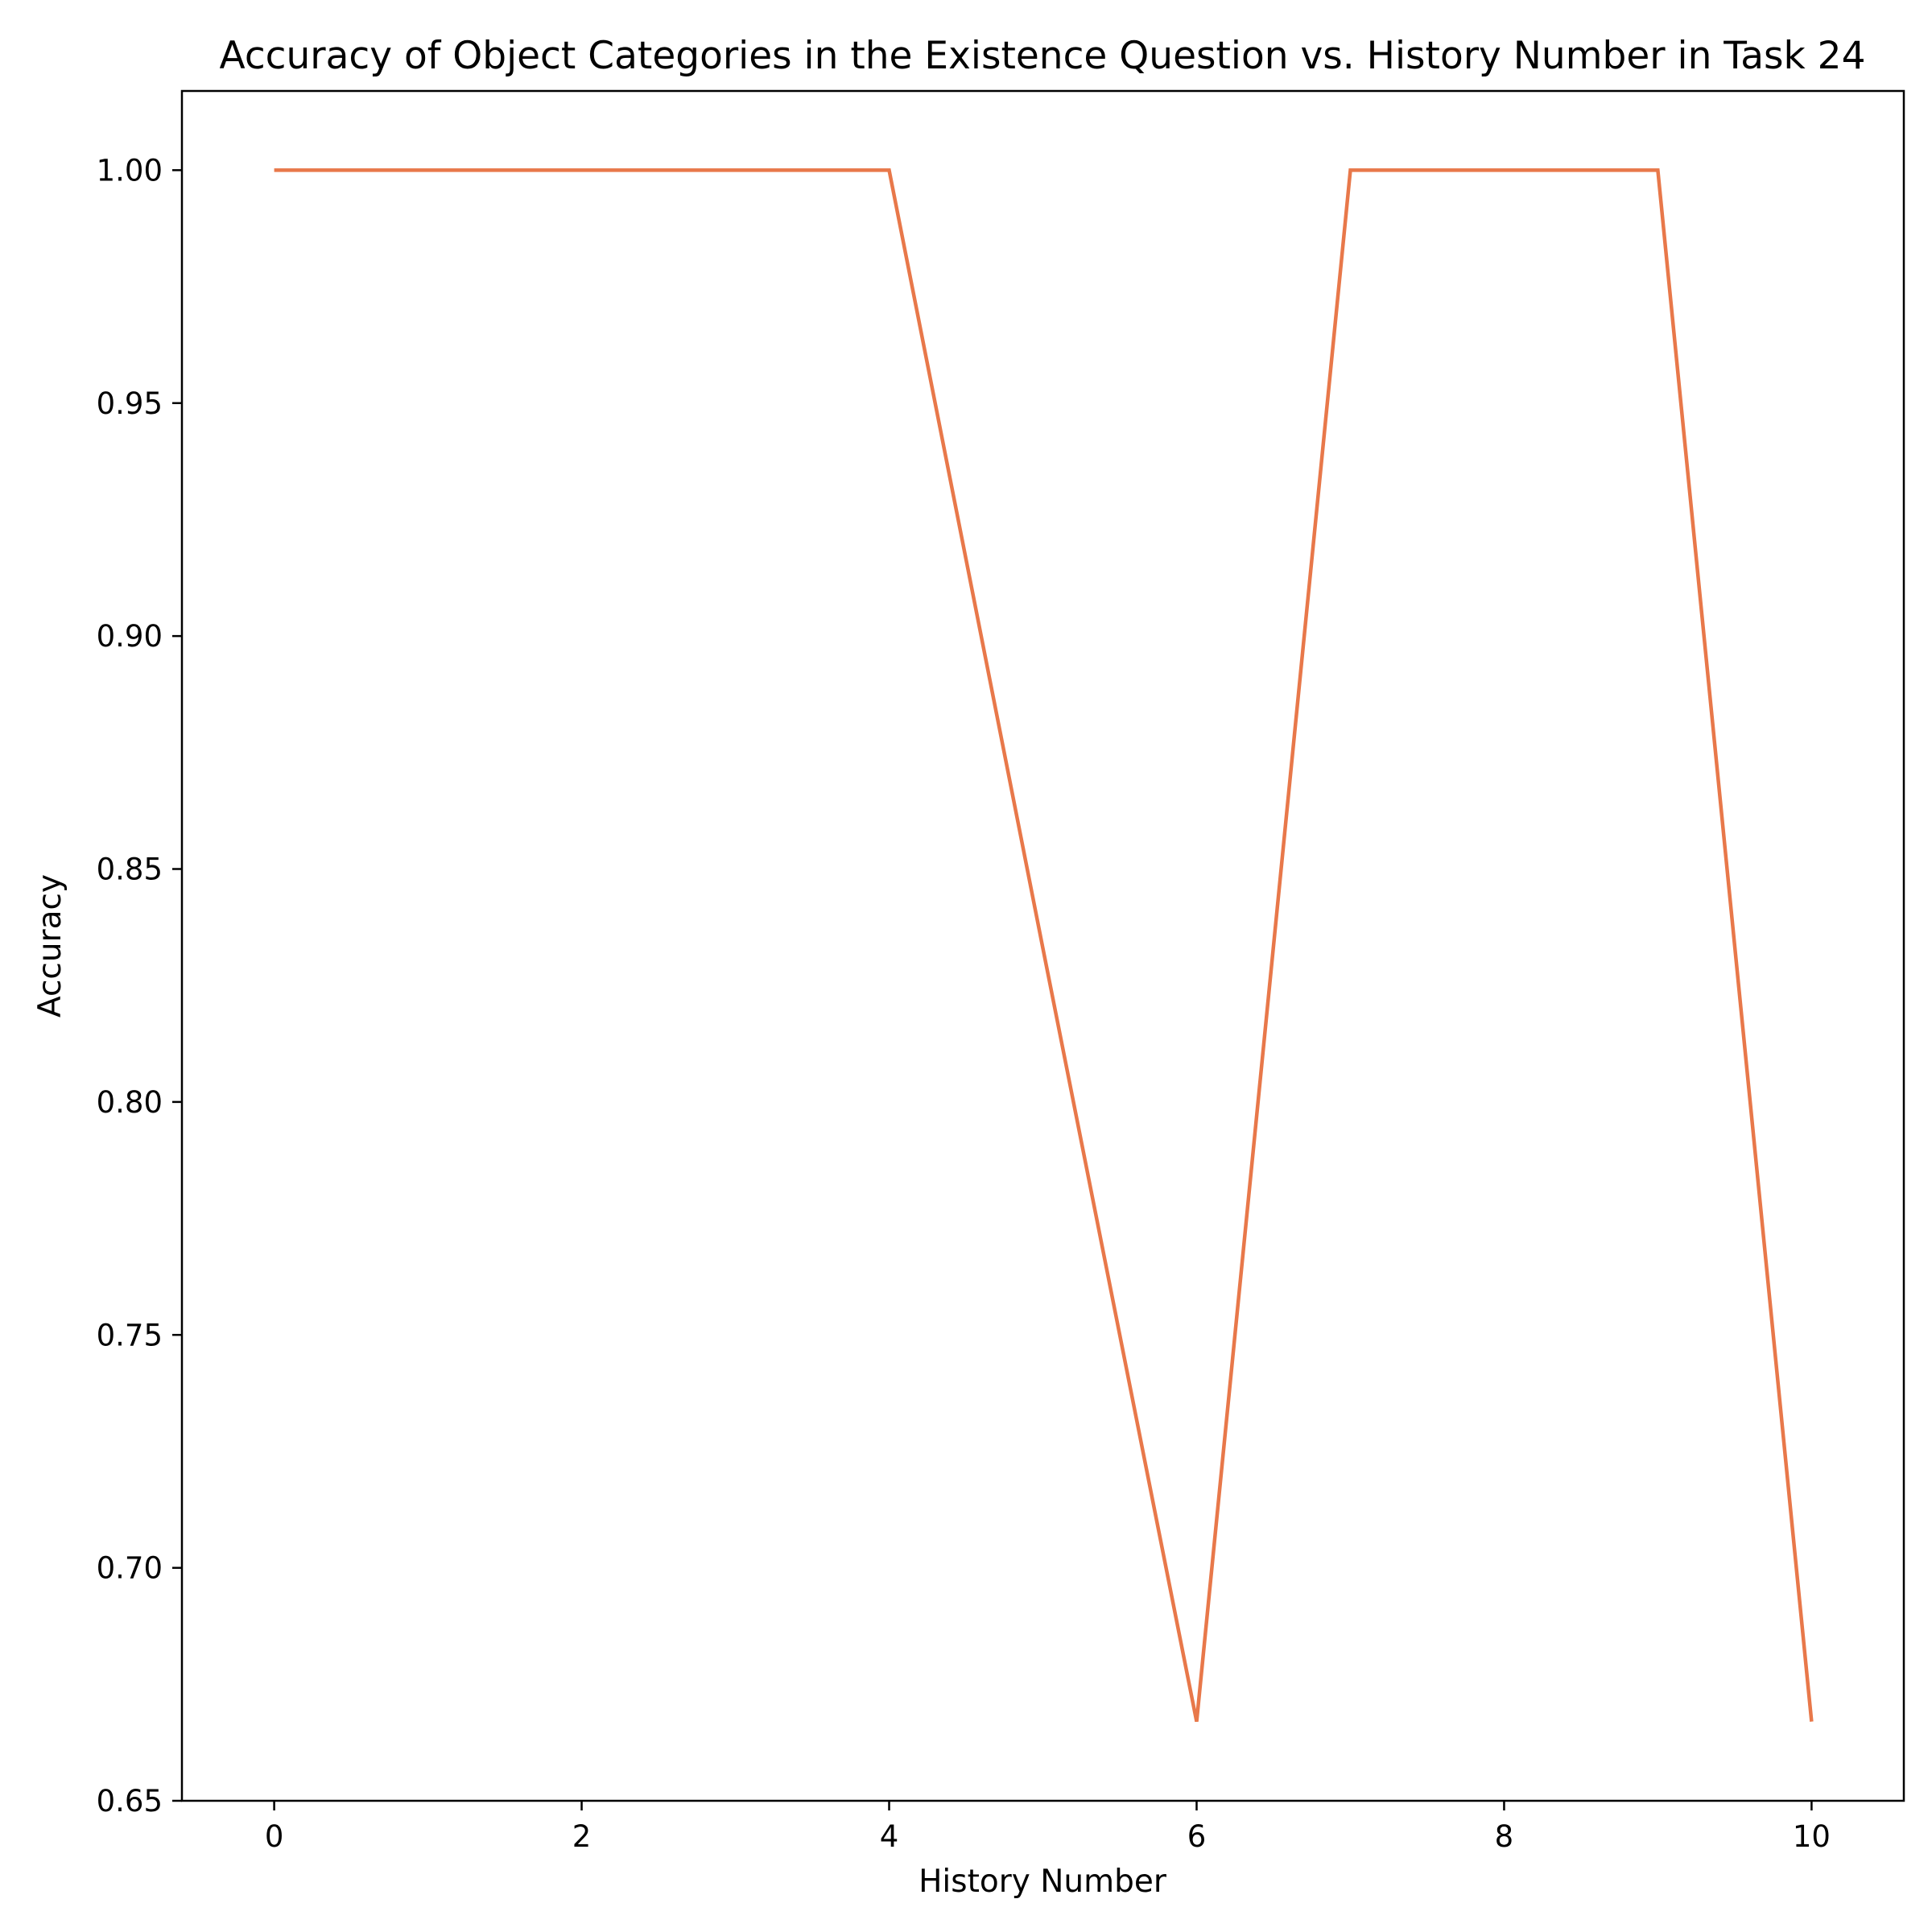 This screenshot has width=1932, height=1932. What do you see at coordinates (130, 1335) in the screenshot?
I see `y-tick-label: 0.75` at bounding box center [130, 1335].